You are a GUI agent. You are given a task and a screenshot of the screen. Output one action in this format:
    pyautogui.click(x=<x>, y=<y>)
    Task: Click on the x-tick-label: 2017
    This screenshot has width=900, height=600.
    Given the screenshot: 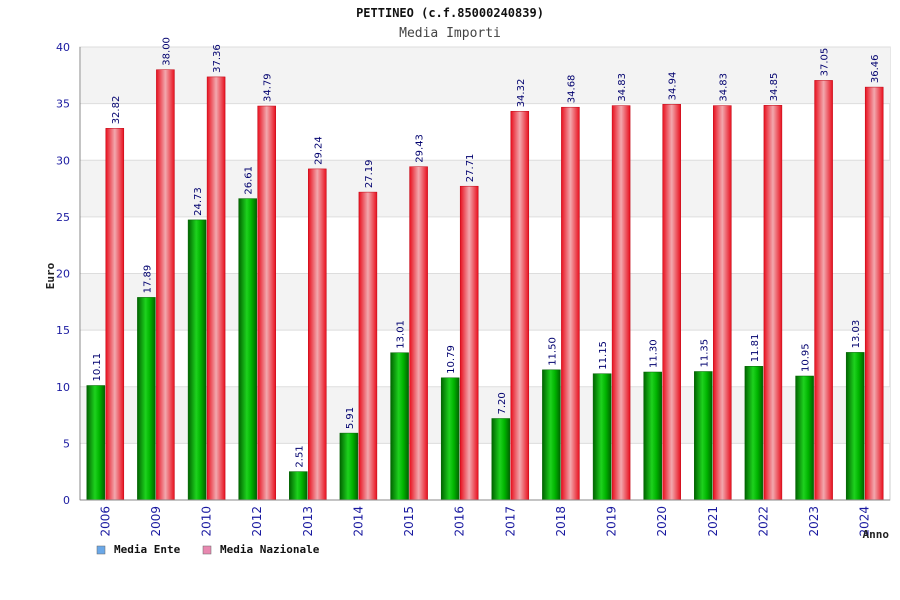 What is the action you would take?
    pyautogui.click(x=510, y=521)
    